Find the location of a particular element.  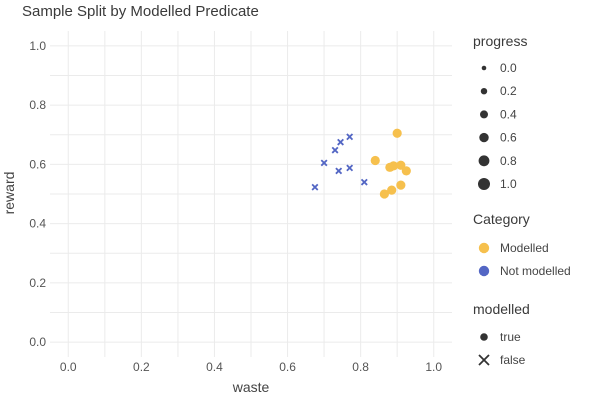

x-tick-label: 0.0 is located at coordinates (68, 367).